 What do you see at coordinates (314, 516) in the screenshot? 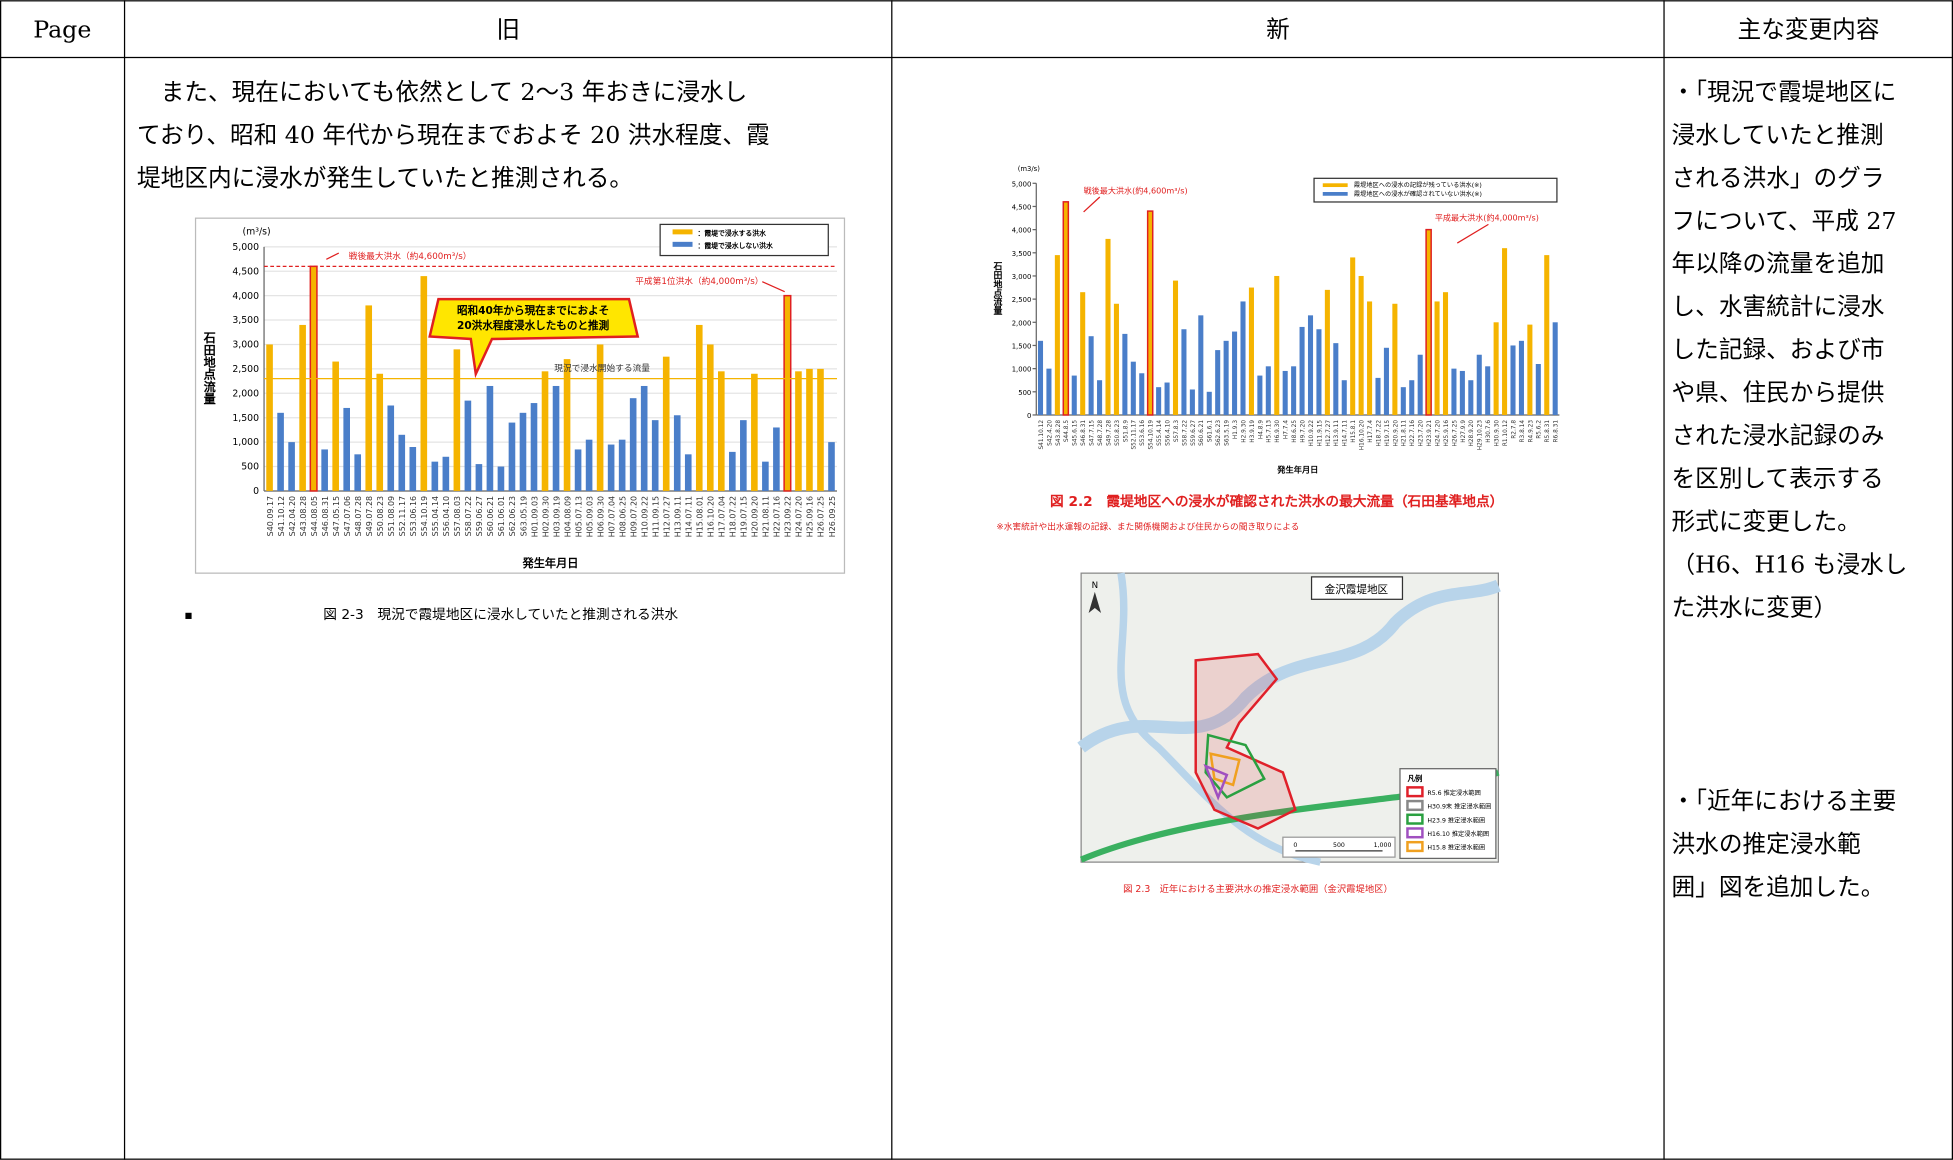
I see `x-tick-label: S44.08.05` at bounding box center [314, 516].